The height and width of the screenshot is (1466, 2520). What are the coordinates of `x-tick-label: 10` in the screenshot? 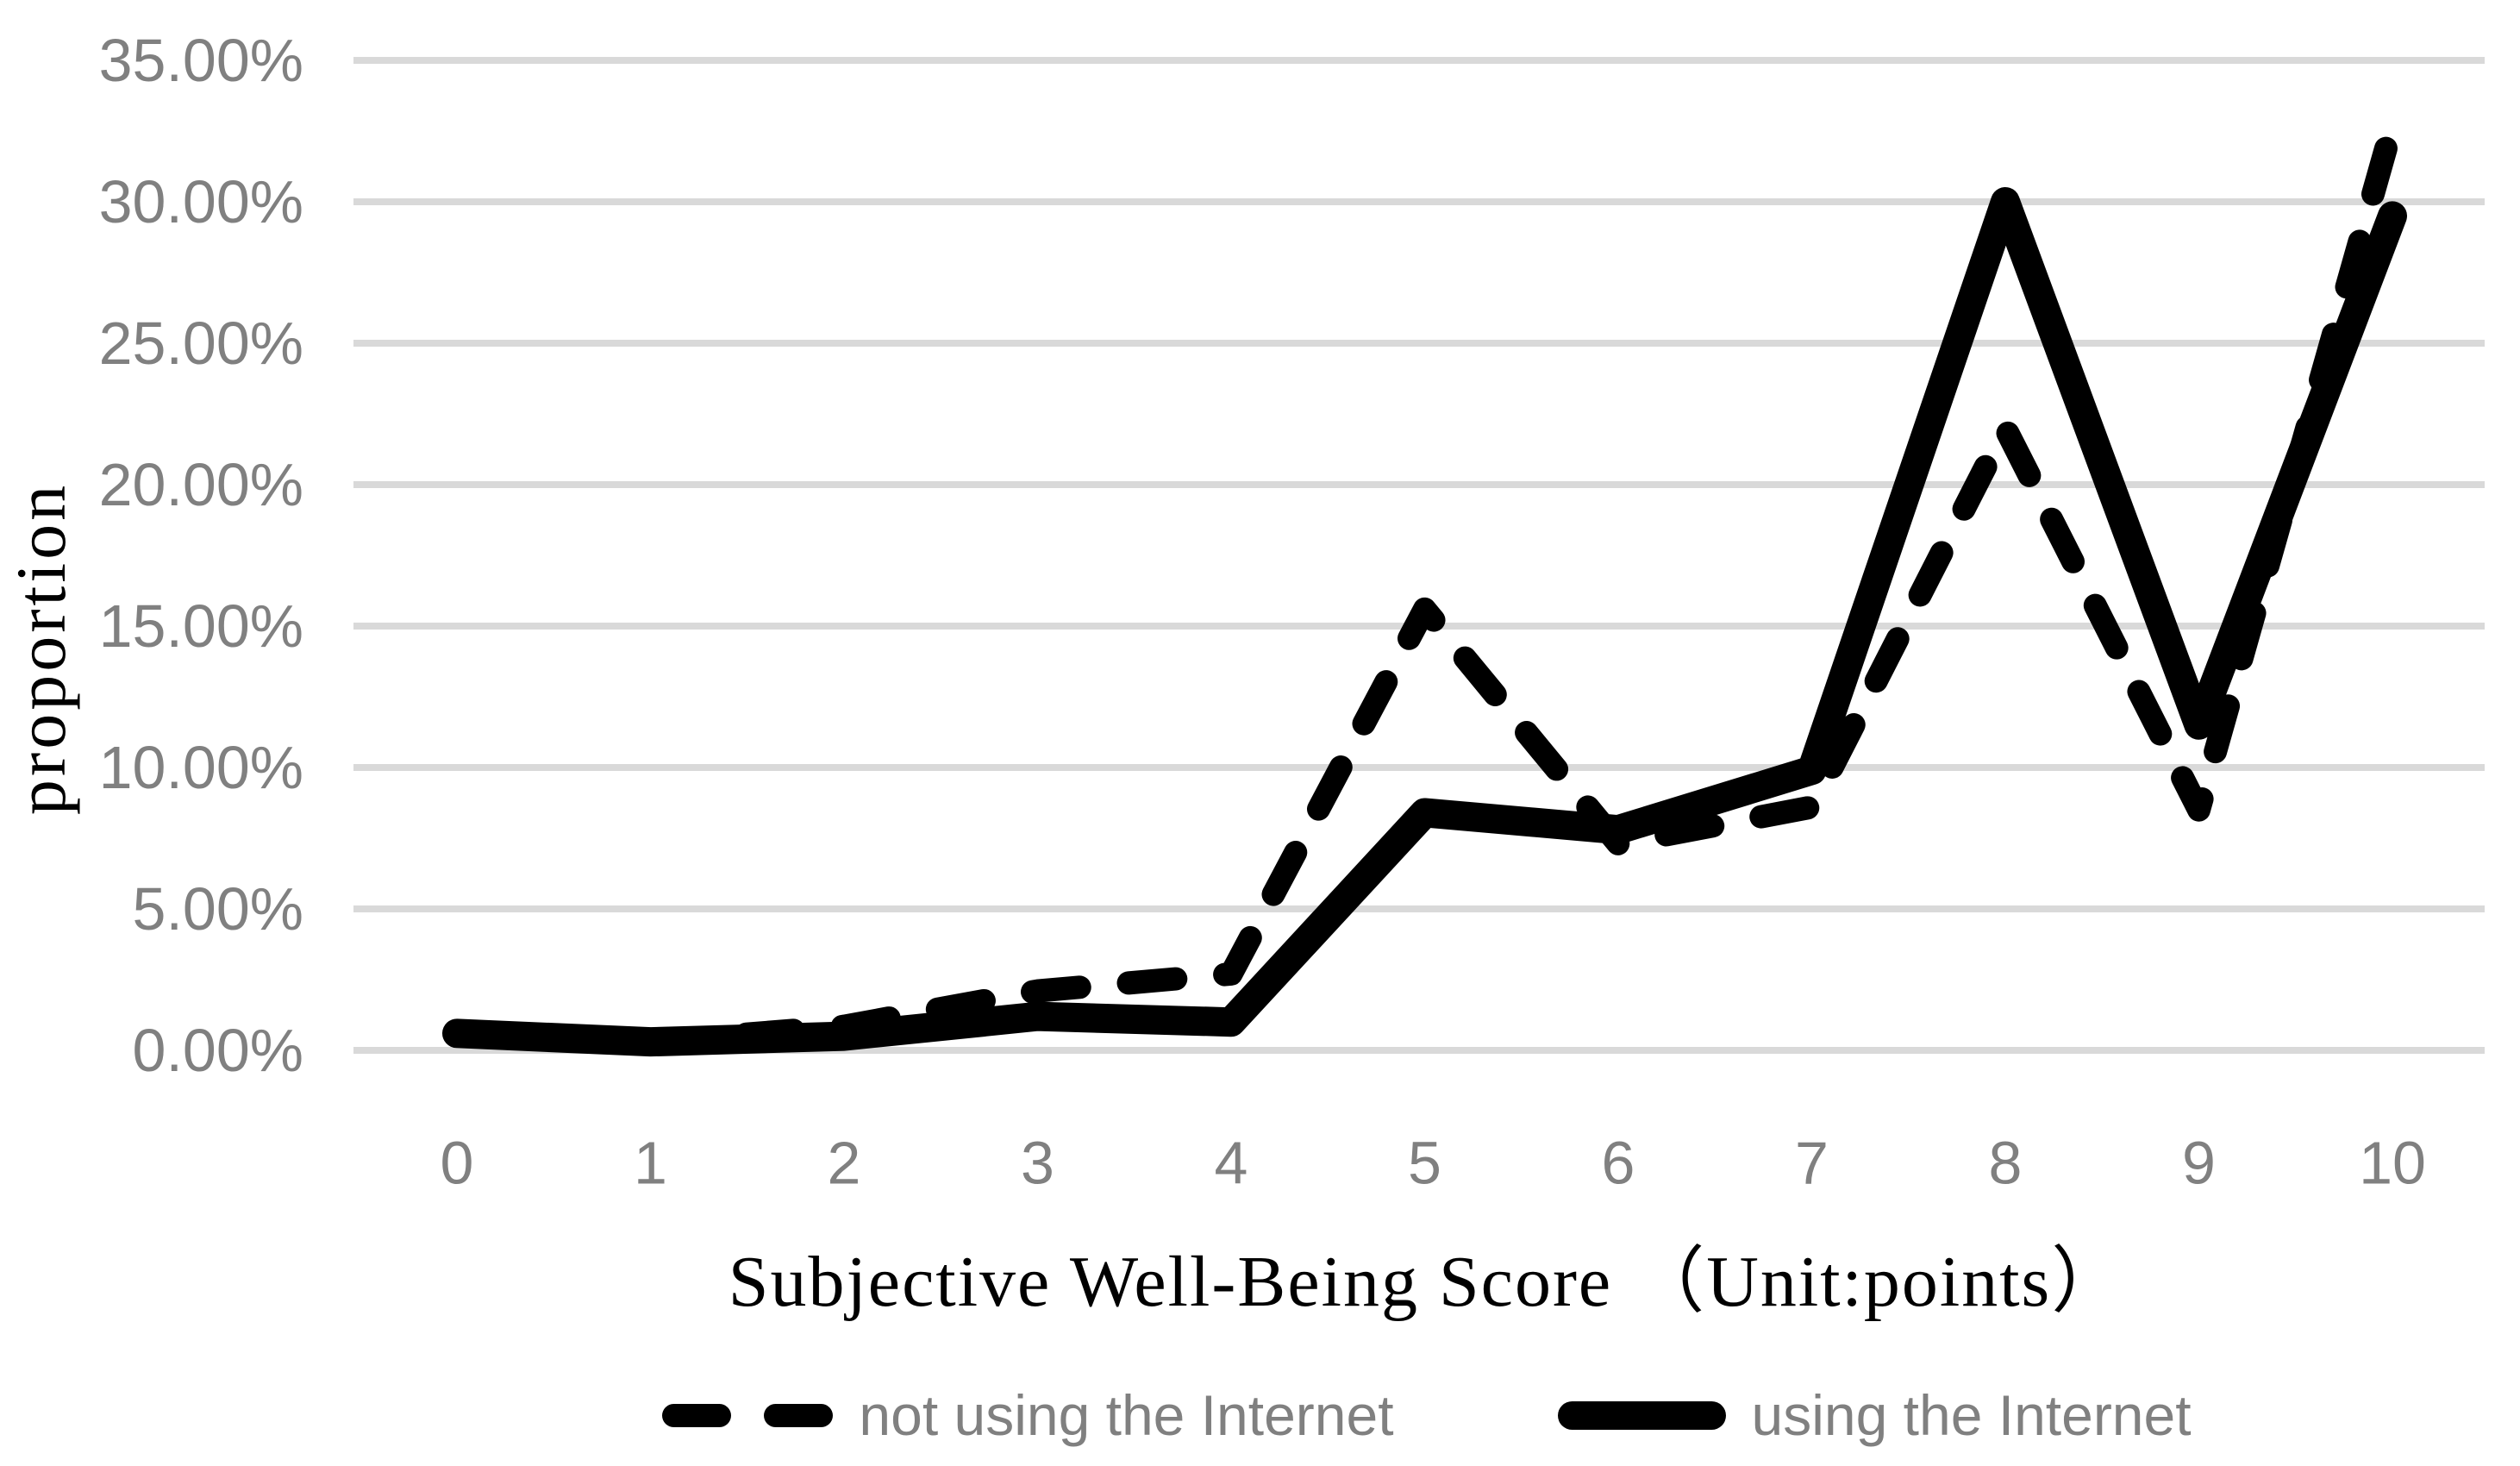 It's located at (2393, 1162).